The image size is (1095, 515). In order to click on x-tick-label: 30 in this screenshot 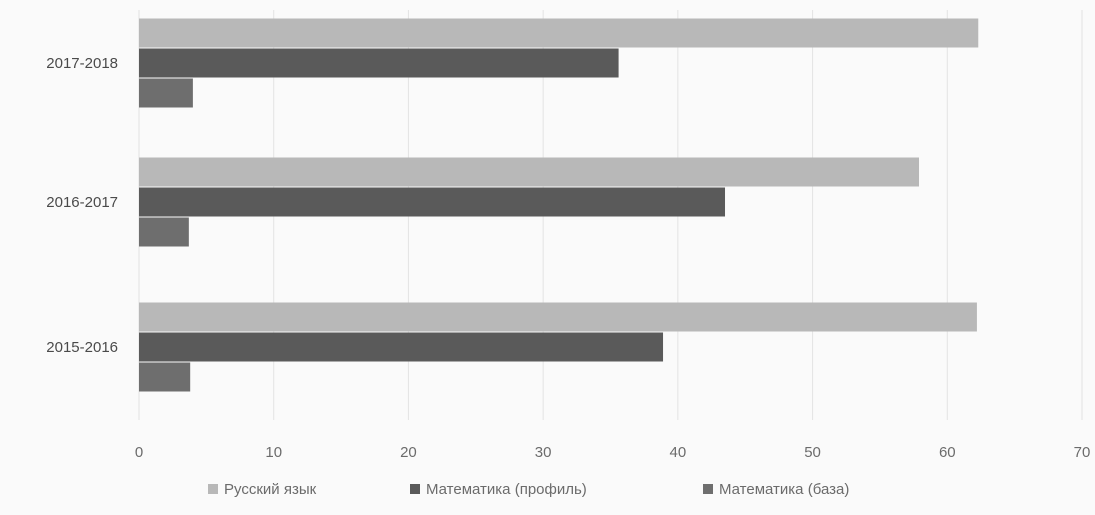, I will do `click(543, 452)`.